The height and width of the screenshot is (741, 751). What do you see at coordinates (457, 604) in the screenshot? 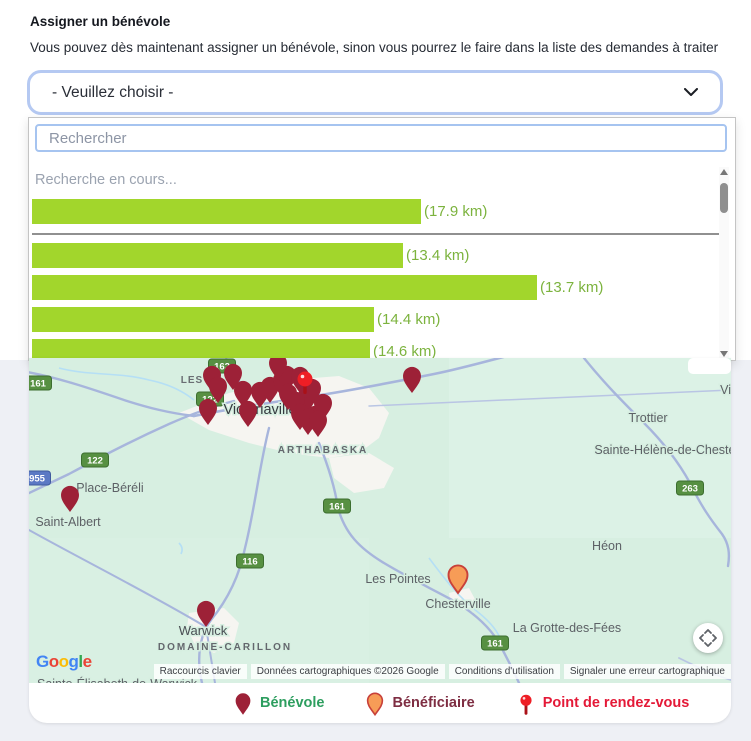
I see `map-label: Chesterville` at bounding box center [457, 604].